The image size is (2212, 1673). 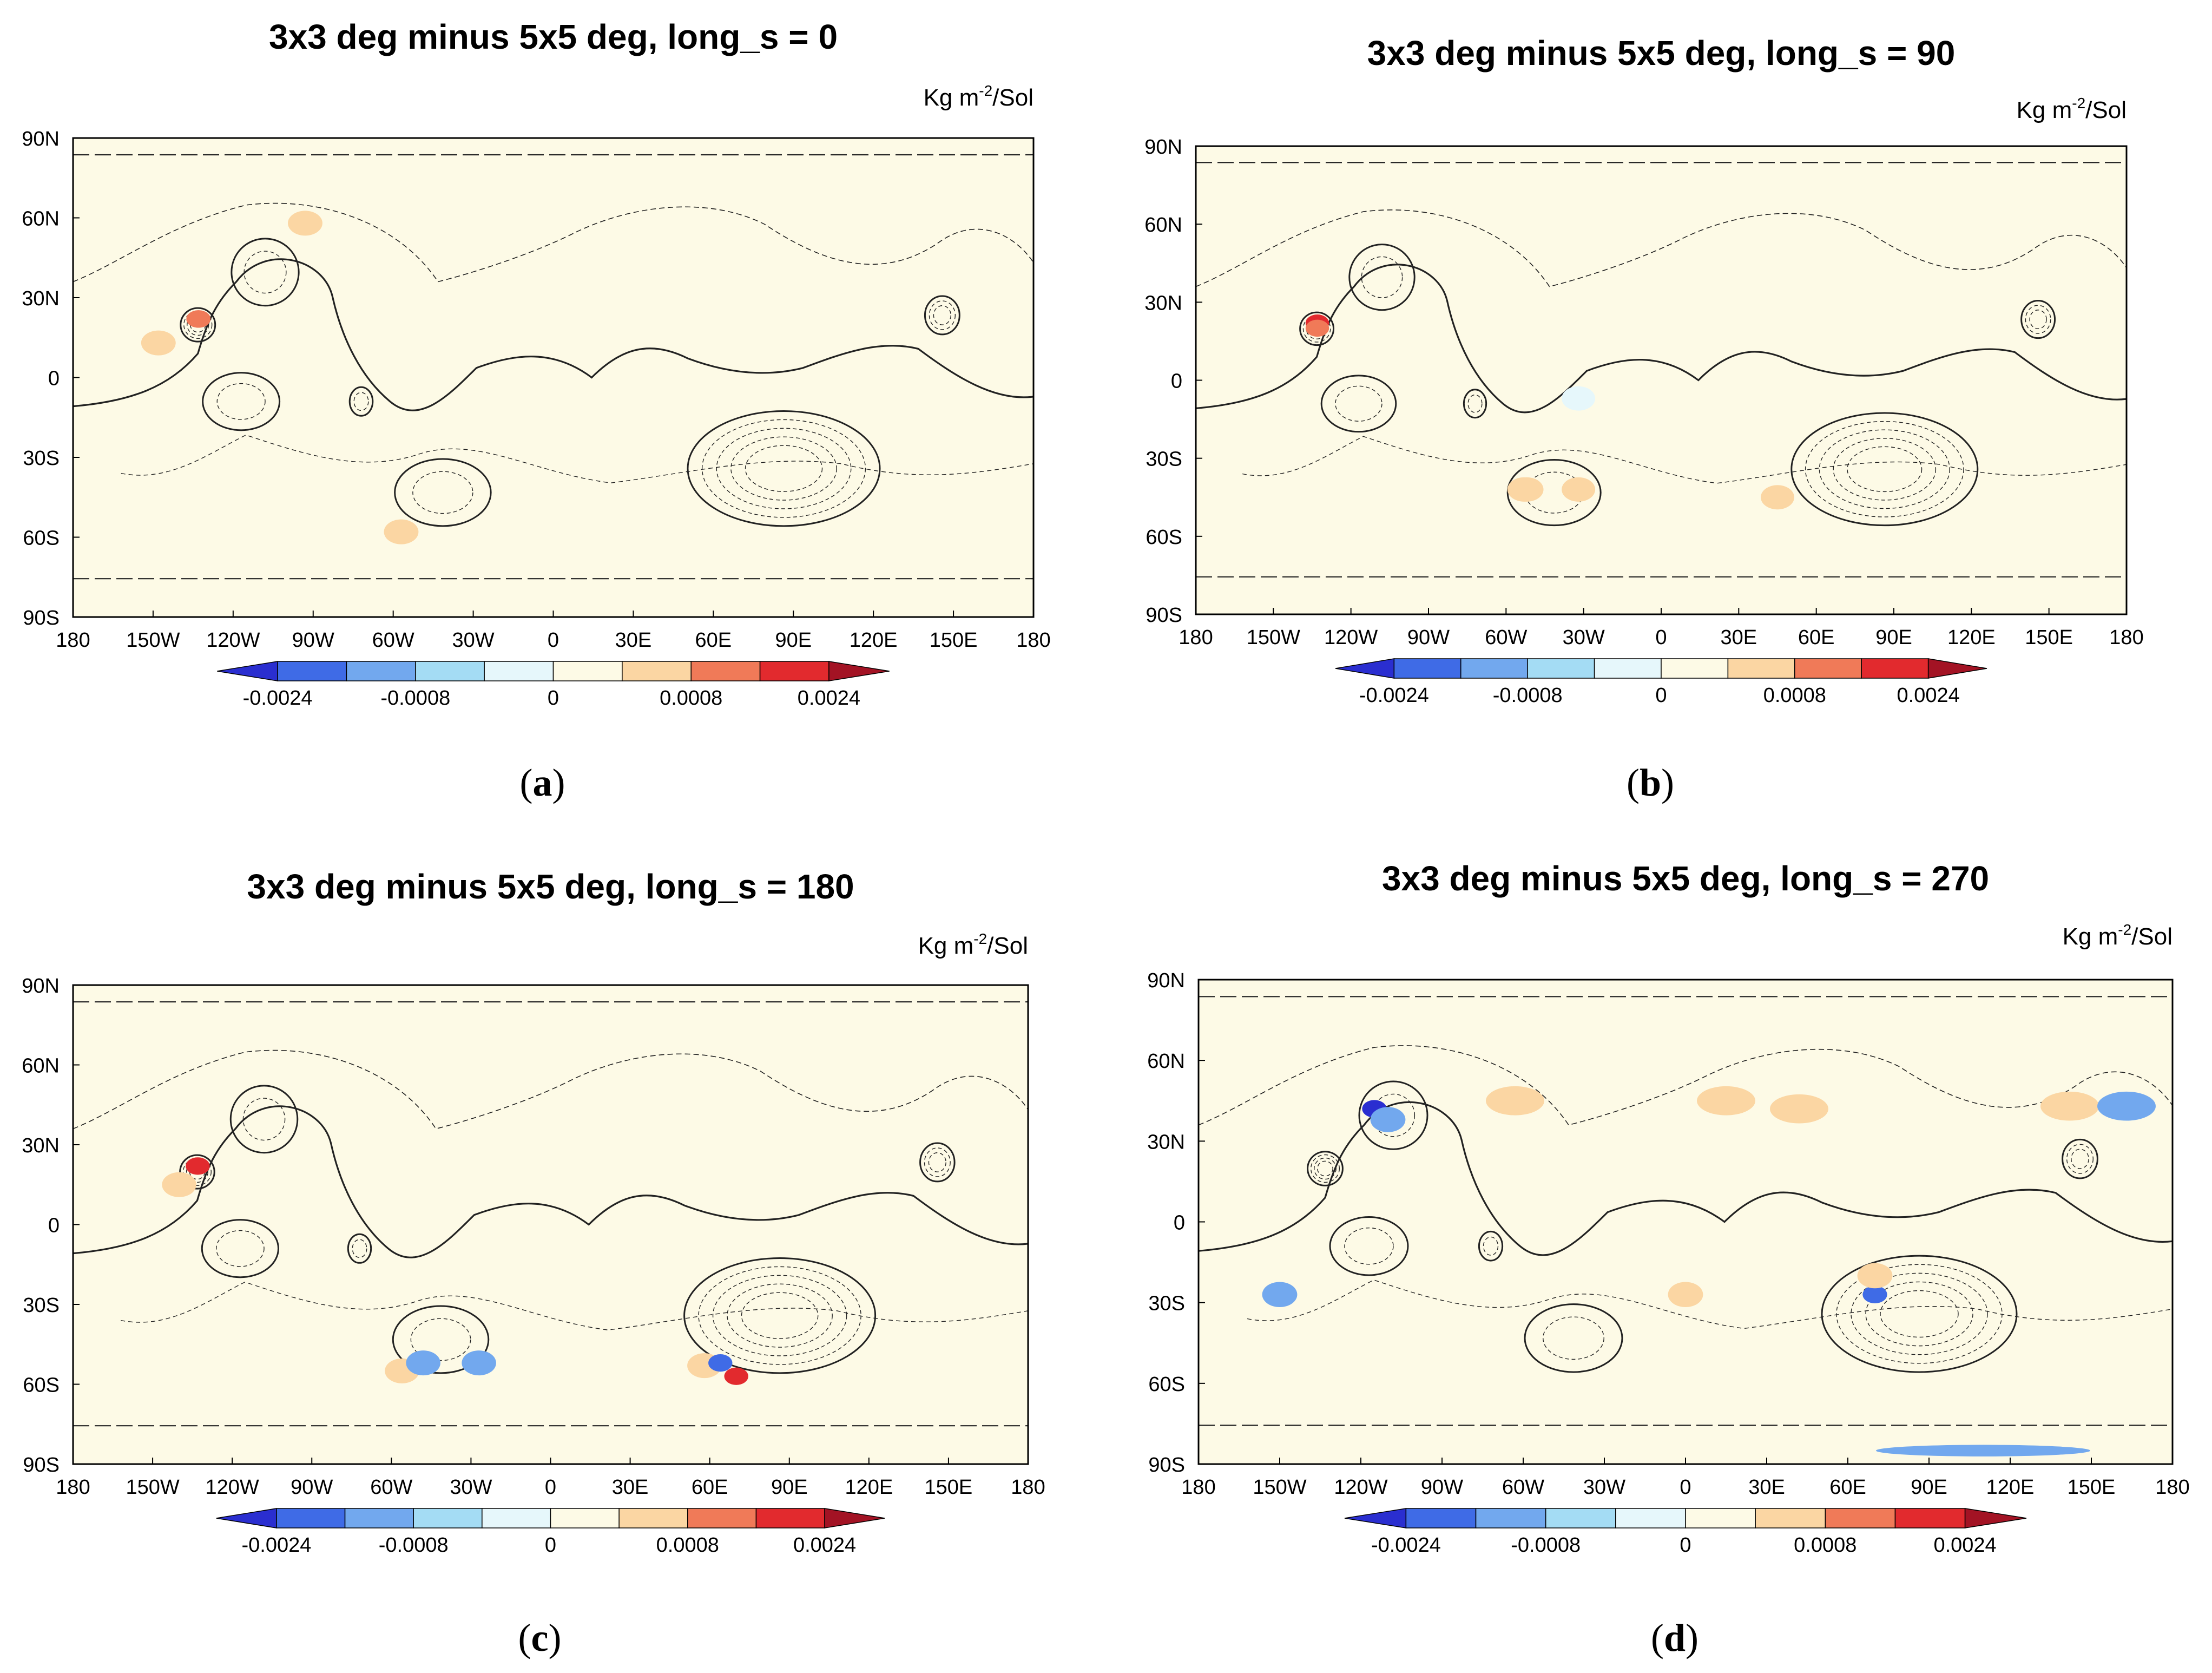 What do you see at coordinates (1686, 1487) in the screenshot?
I see `x-tick-label: 0` at bounding box center [1686, 1487].